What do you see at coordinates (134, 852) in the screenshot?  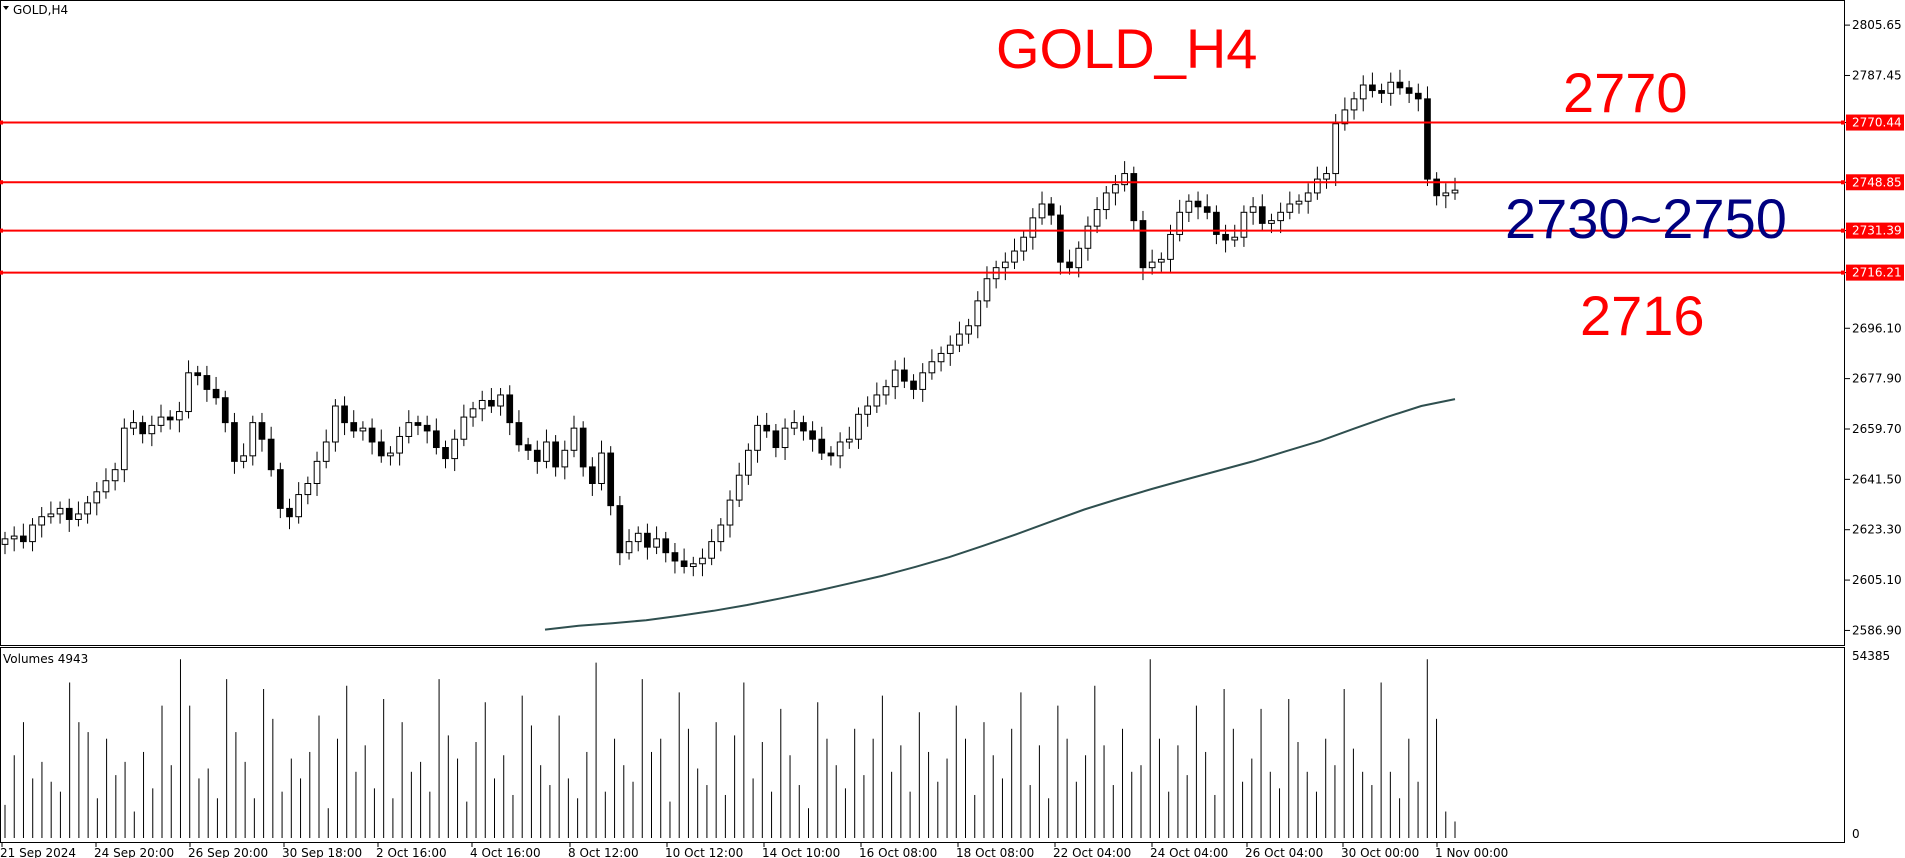 I see `x-tick-label: 24 Sep 20:00` at bounding box center [134, 852].